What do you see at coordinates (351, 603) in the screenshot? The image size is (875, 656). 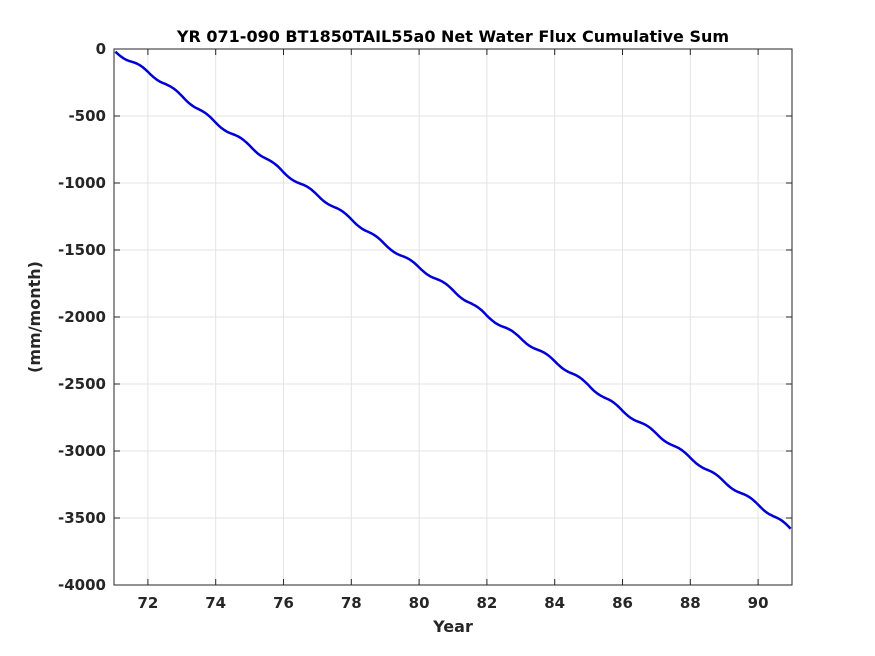 I see `x-tick-label: 78` at bounding box center [351, 603].